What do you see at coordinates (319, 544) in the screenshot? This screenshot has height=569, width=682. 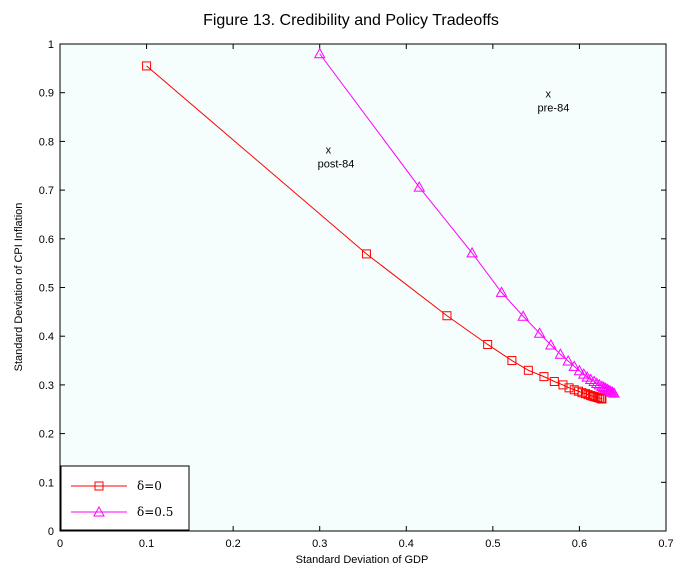 I see `x-tick-label: 0.3` at bounding box center [319, 544].